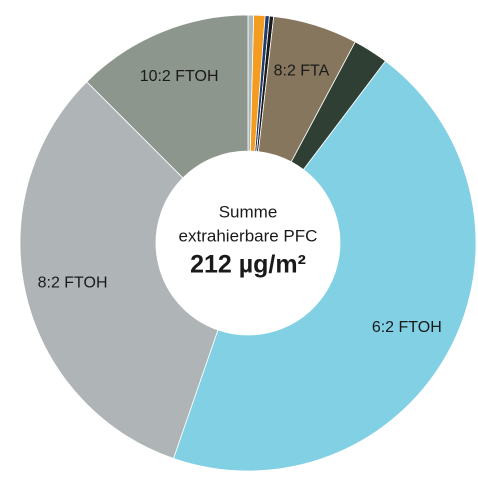  I want to click on slice-label: 6:2 FTOH, so click(407, 327).